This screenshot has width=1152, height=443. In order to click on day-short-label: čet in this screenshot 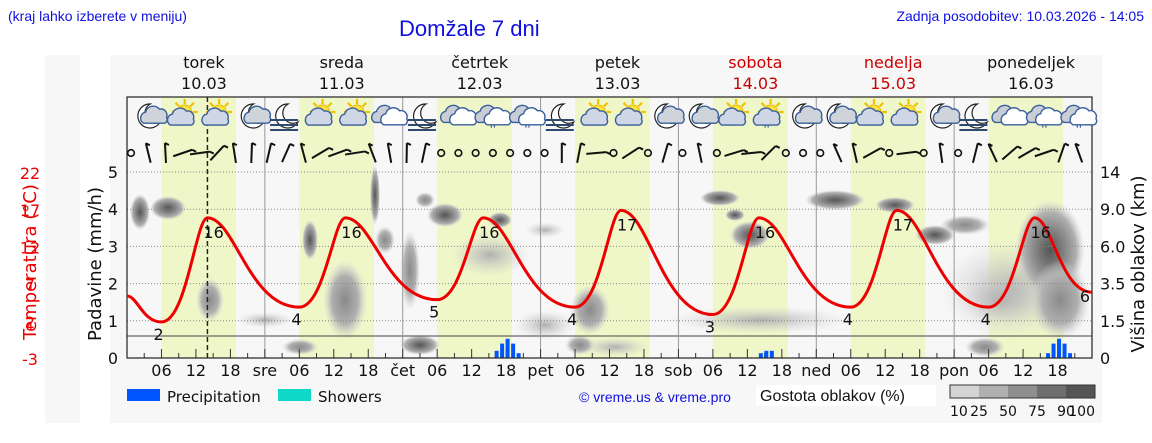, I will do `click(402, 370)`.